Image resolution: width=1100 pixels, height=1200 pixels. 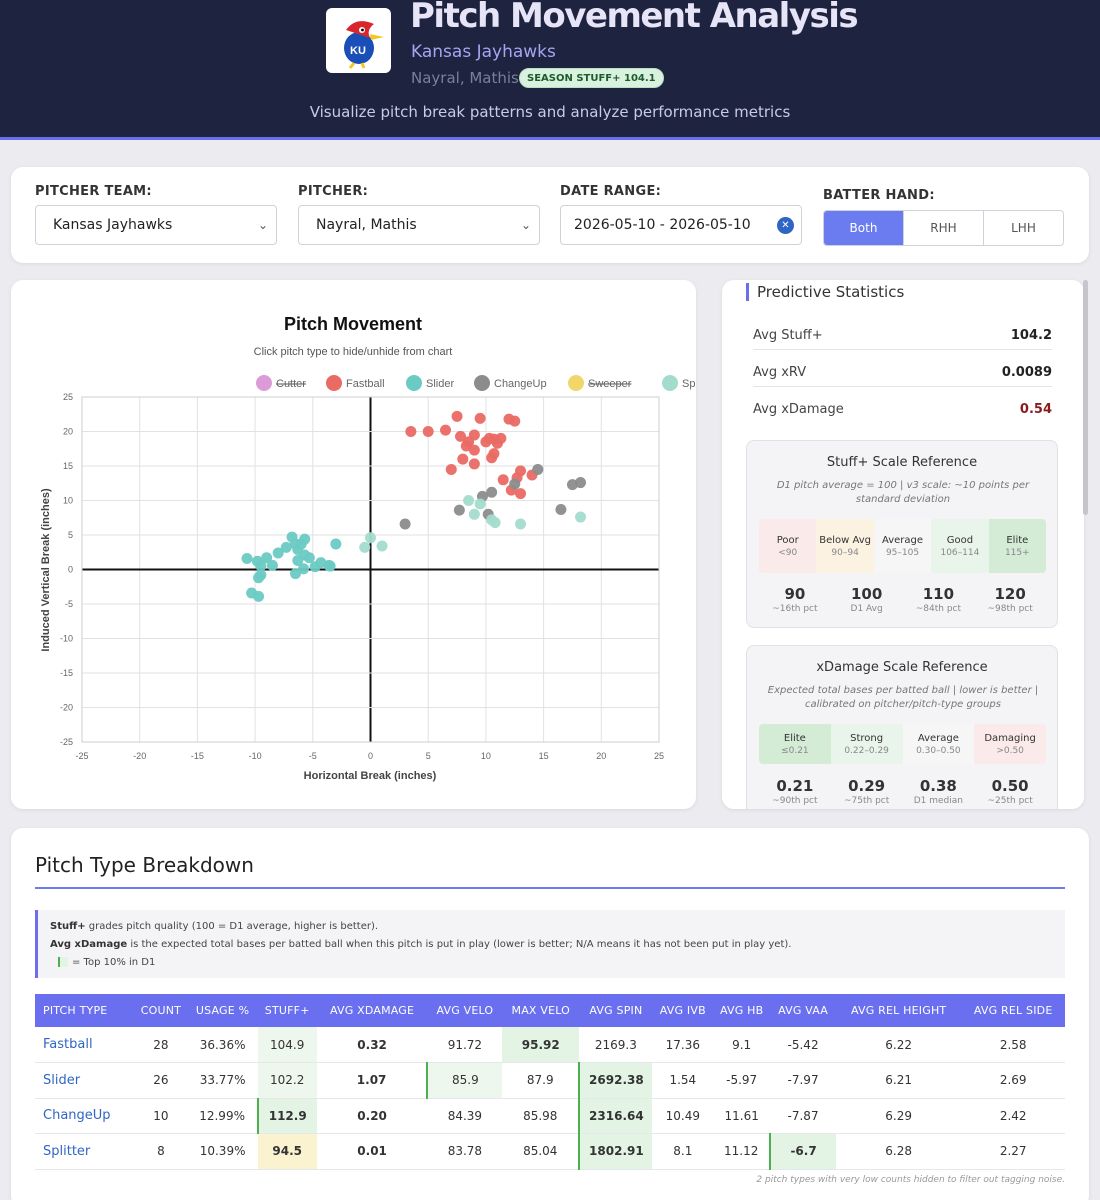 I want to click on table-cell: 91.72, so click(x=465, y=1045).